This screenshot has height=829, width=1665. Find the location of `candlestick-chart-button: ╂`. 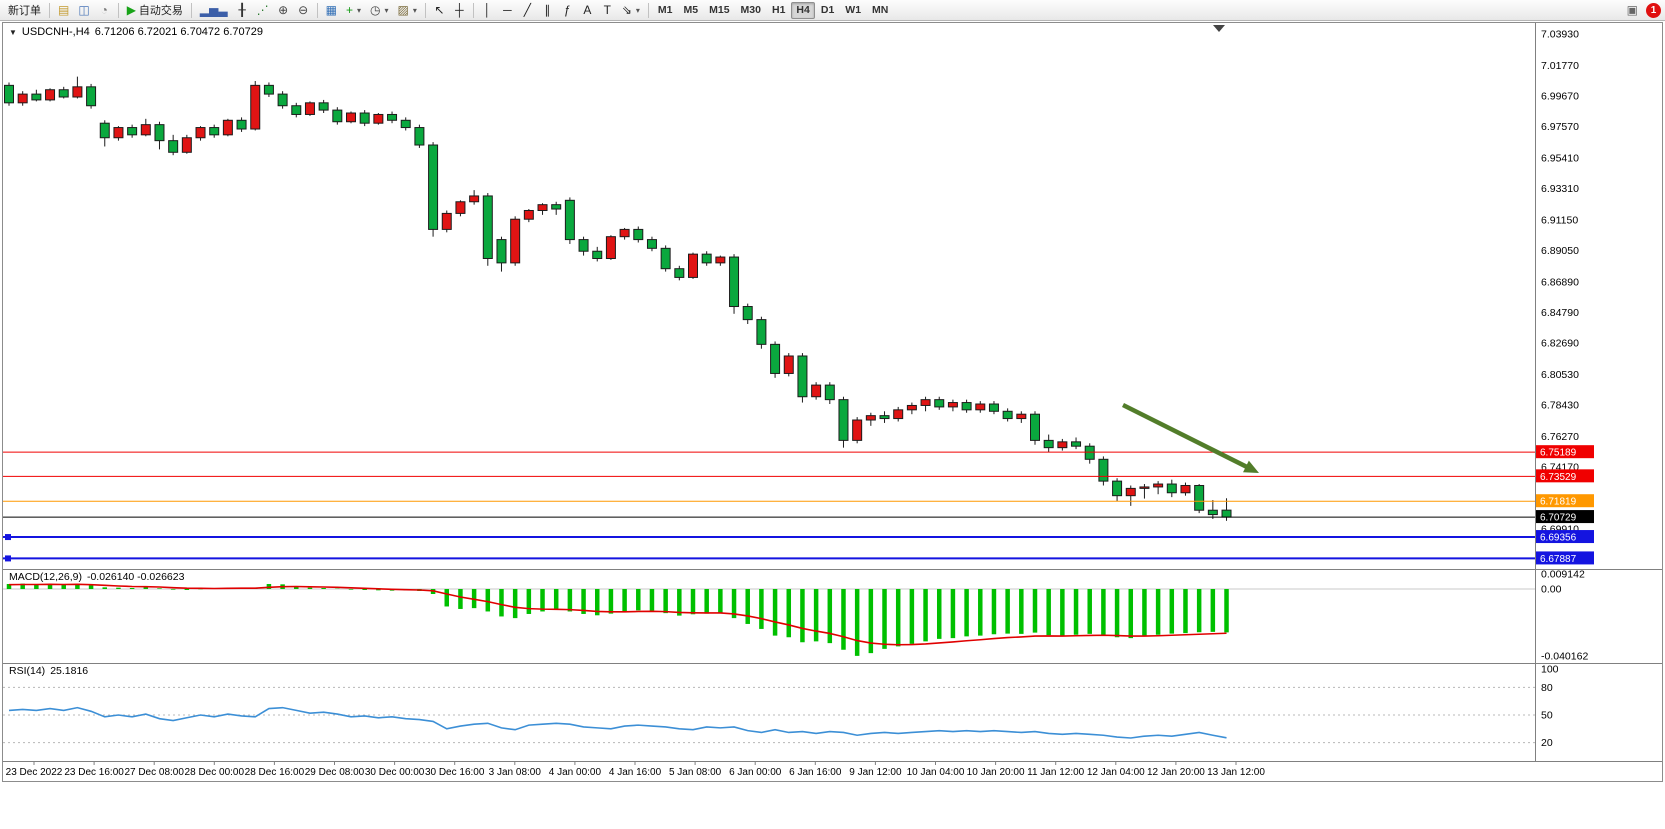

candlestick-chart-button: ╂ is located at coordinates (242, 10).